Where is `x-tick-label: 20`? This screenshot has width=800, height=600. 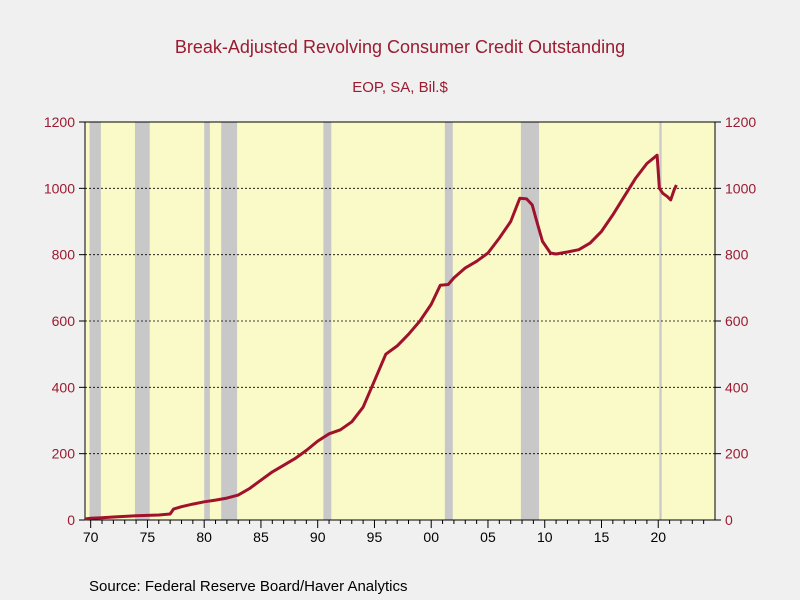
x-tick-label: 20 is located at coordinates (658, 537).